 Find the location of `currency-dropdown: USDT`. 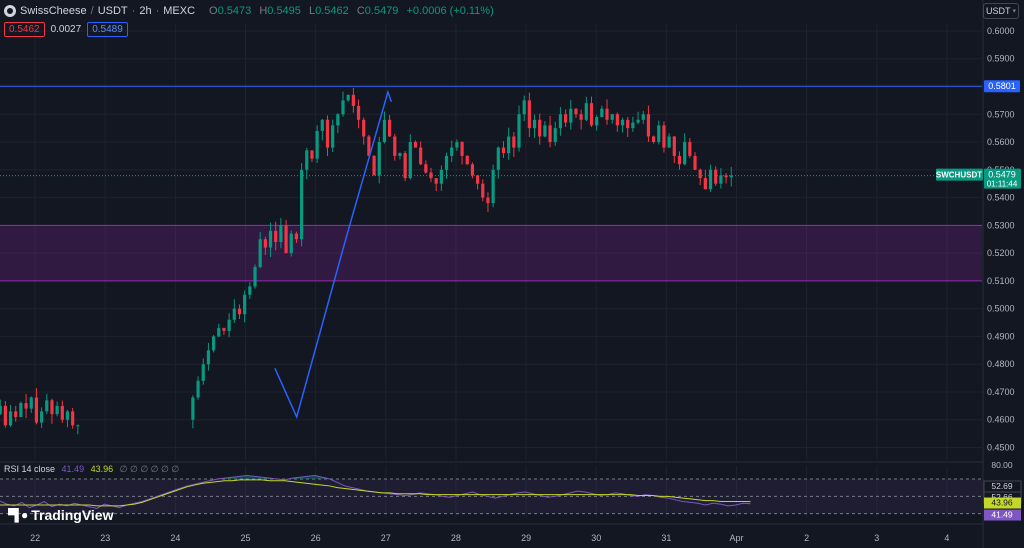

currency-dropdown: USDT is located at coordinates (1001, 11).